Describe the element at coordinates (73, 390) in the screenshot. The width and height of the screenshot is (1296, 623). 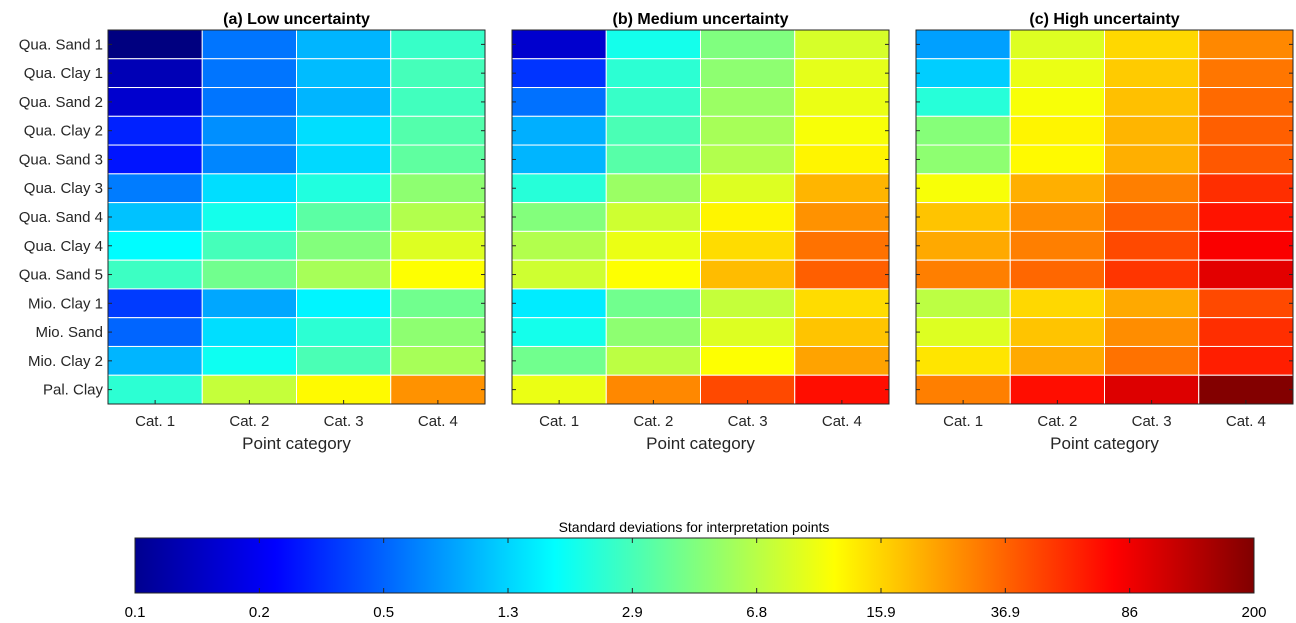
I see `y-tick-label: Pal. Clay` at that location.